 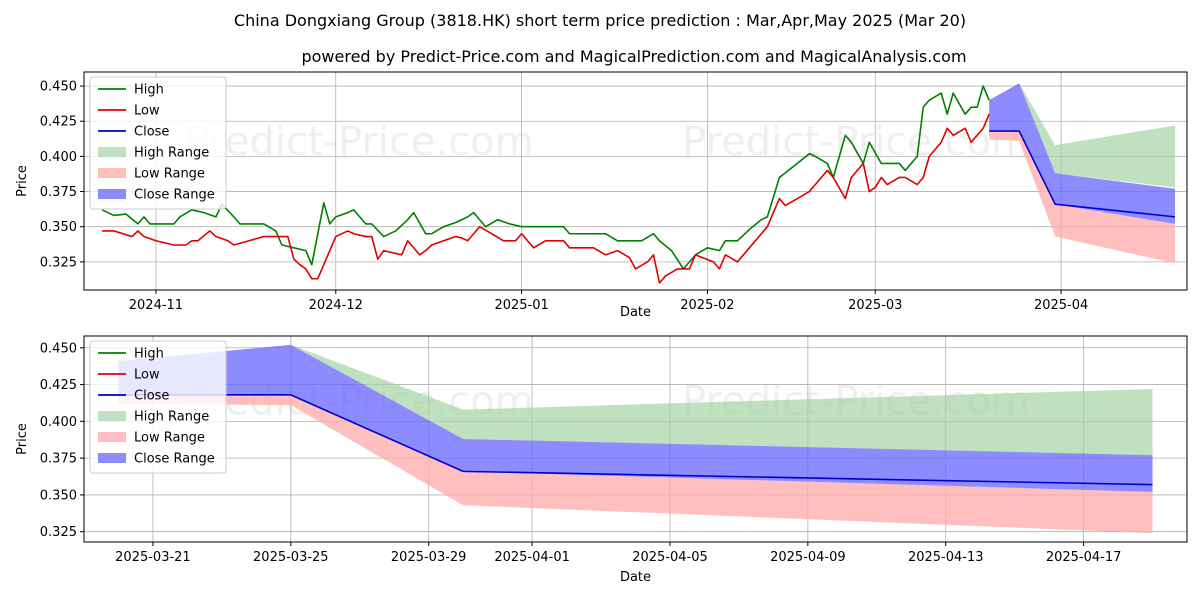 I want to click on x-tick-label: 2025-04-05, so click(x=670, y=557).